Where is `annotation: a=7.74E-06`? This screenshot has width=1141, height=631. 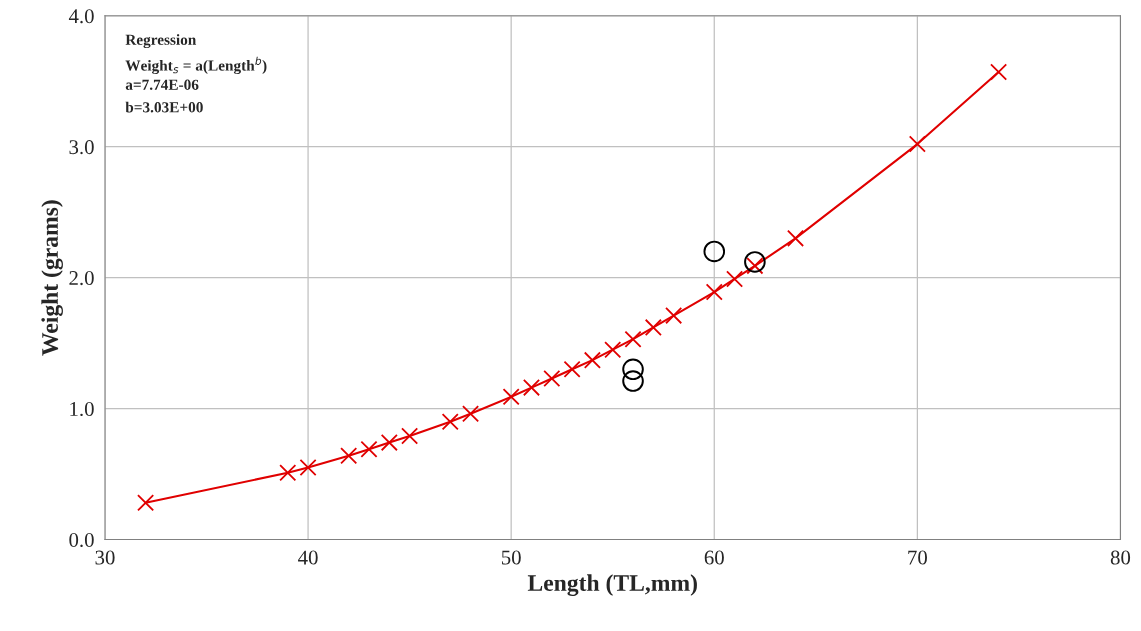 annotation: a=7.74E-06 is located at coordinates (162, 84).